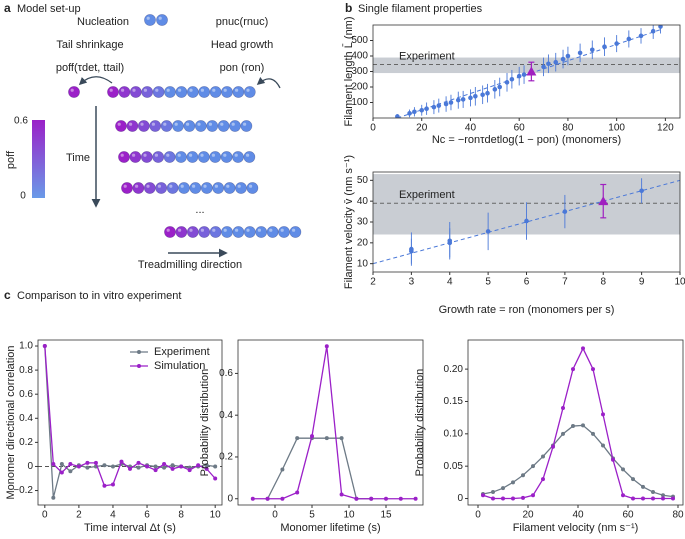 The width and height of the screenshot is (685, 539). Describe the element at coordinates (130, 528) in the screenshot. I see `x-axis-label: Time interval Δt (s)` at that location.